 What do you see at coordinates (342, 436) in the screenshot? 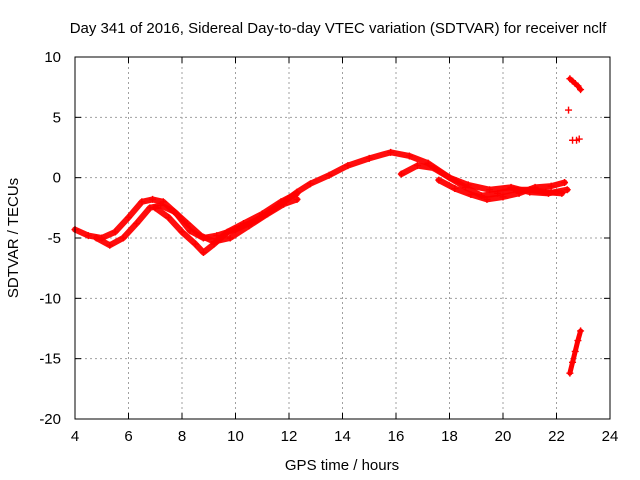
I see `x-tick-label: 14` at bounding box center [342, 436].